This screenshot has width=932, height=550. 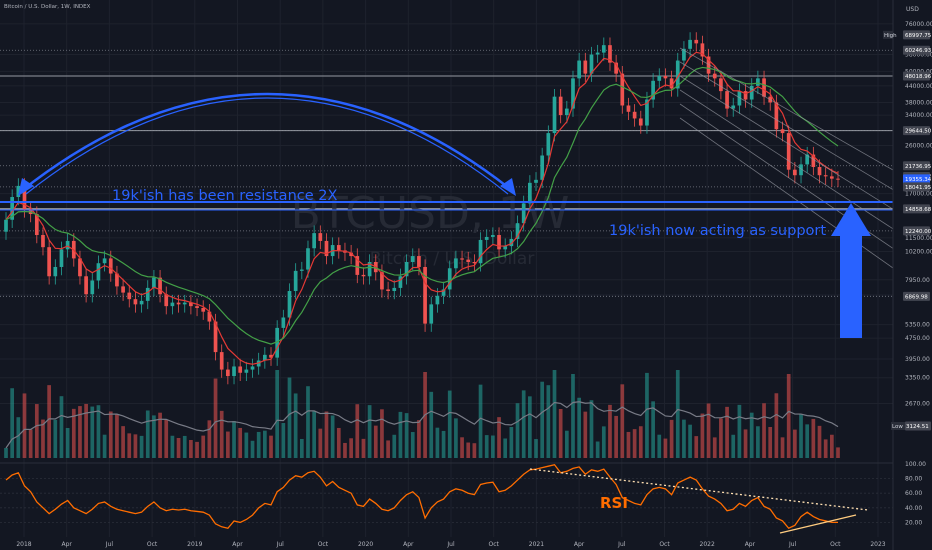 What do you see at coordinates (916, 76) in the screenshot?
I see `price-label-box` at bounding box center [916, 76].